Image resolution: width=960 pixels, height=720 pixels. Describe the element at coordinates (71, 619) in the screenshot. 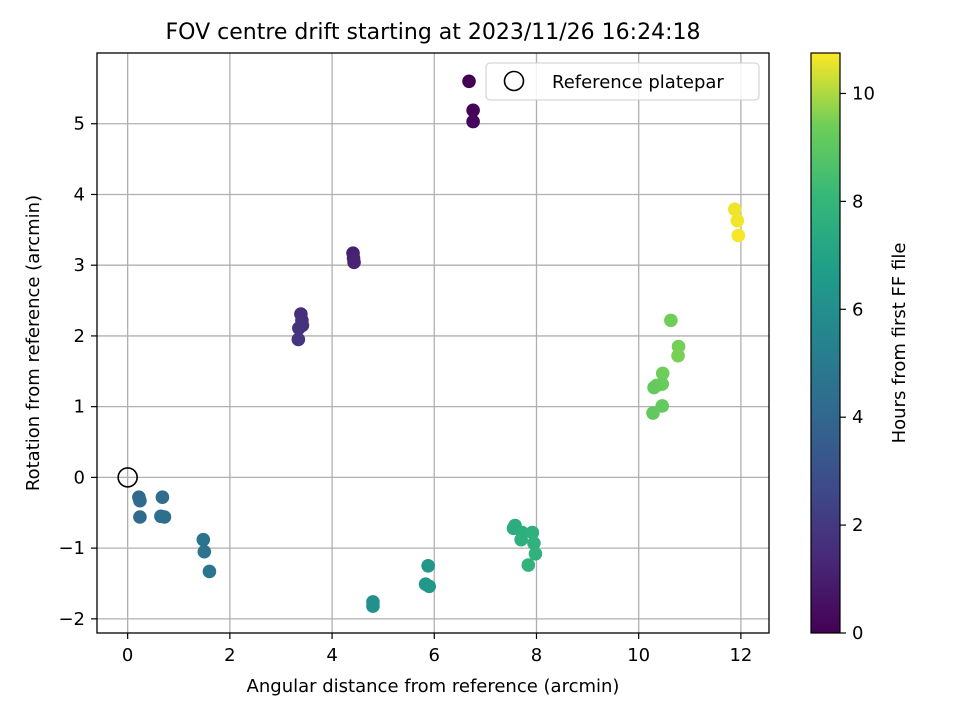

I see `y-tick-label: −2` at that location.